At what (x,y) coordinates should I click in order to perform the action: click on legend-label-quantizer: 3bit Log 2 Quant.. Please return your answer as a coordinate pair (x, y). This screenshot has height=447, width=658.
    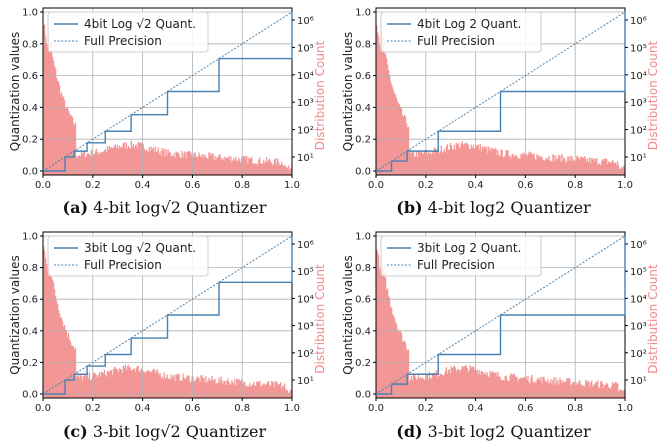
    Looking at the image, I should click on (469, 248).